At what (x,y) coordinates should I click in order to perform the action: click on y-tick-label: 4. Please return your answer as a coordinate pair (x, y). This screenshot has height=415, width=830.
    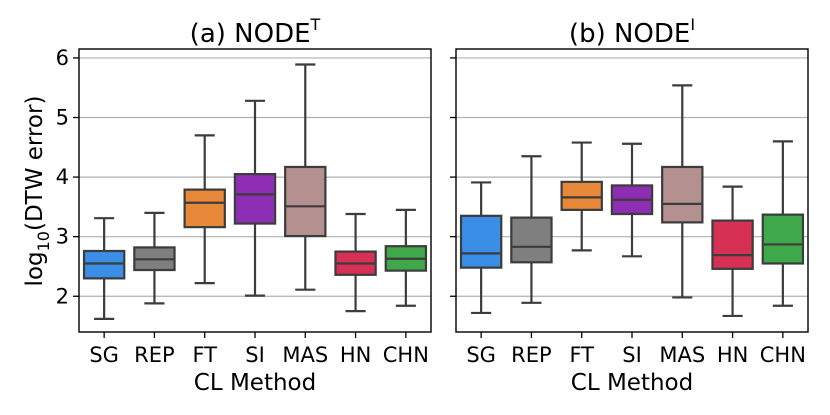
    Looking at the image, I should click on (62, 177).